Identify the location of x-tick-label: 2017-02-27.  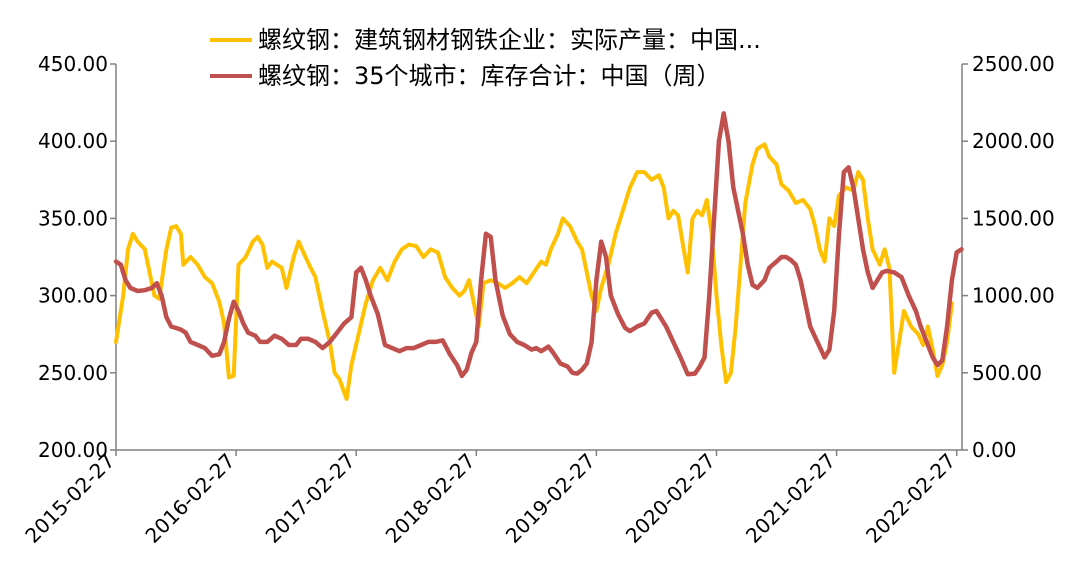
(310, 498).